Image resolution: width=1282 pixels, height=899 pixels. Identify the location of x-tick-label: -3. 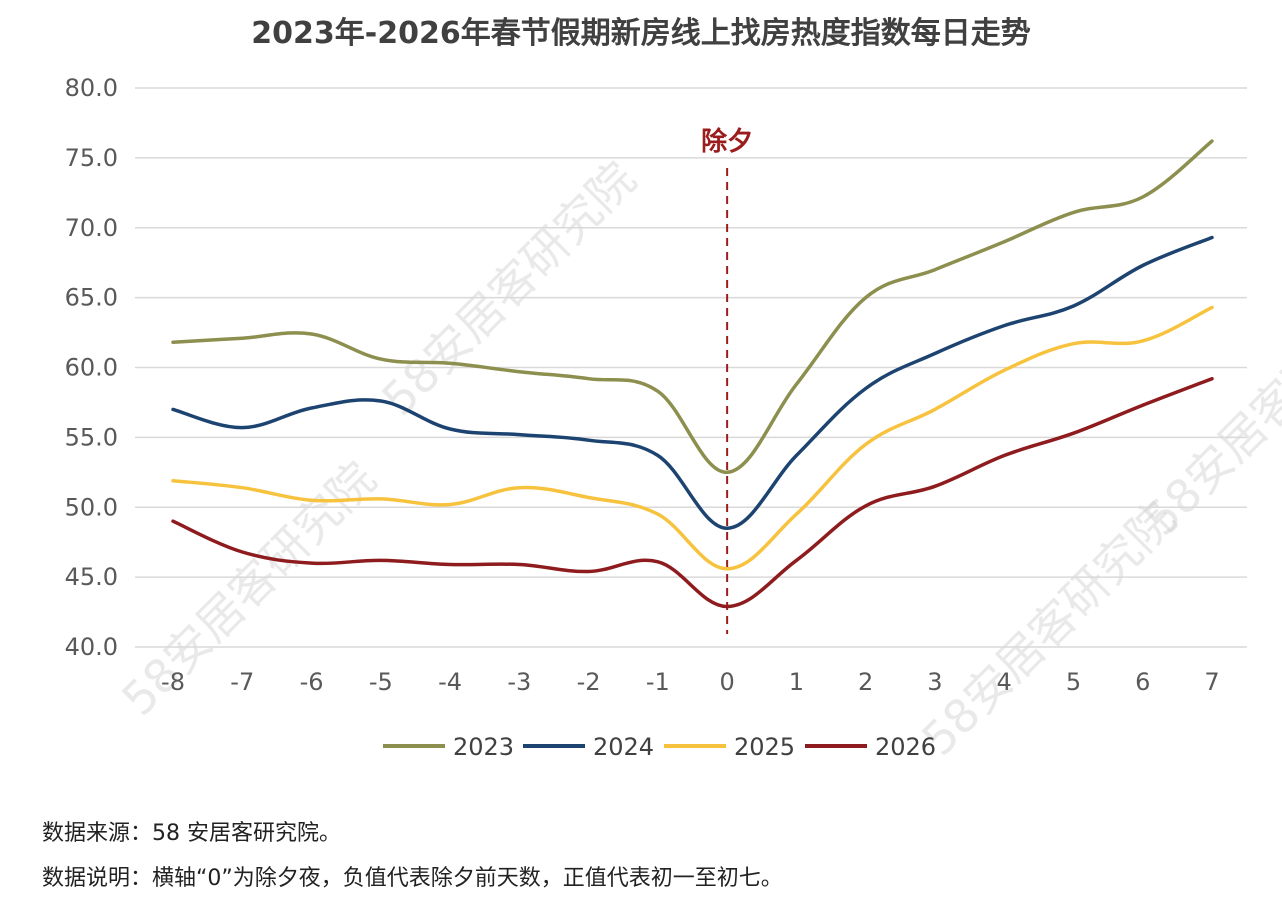
(519, 682).